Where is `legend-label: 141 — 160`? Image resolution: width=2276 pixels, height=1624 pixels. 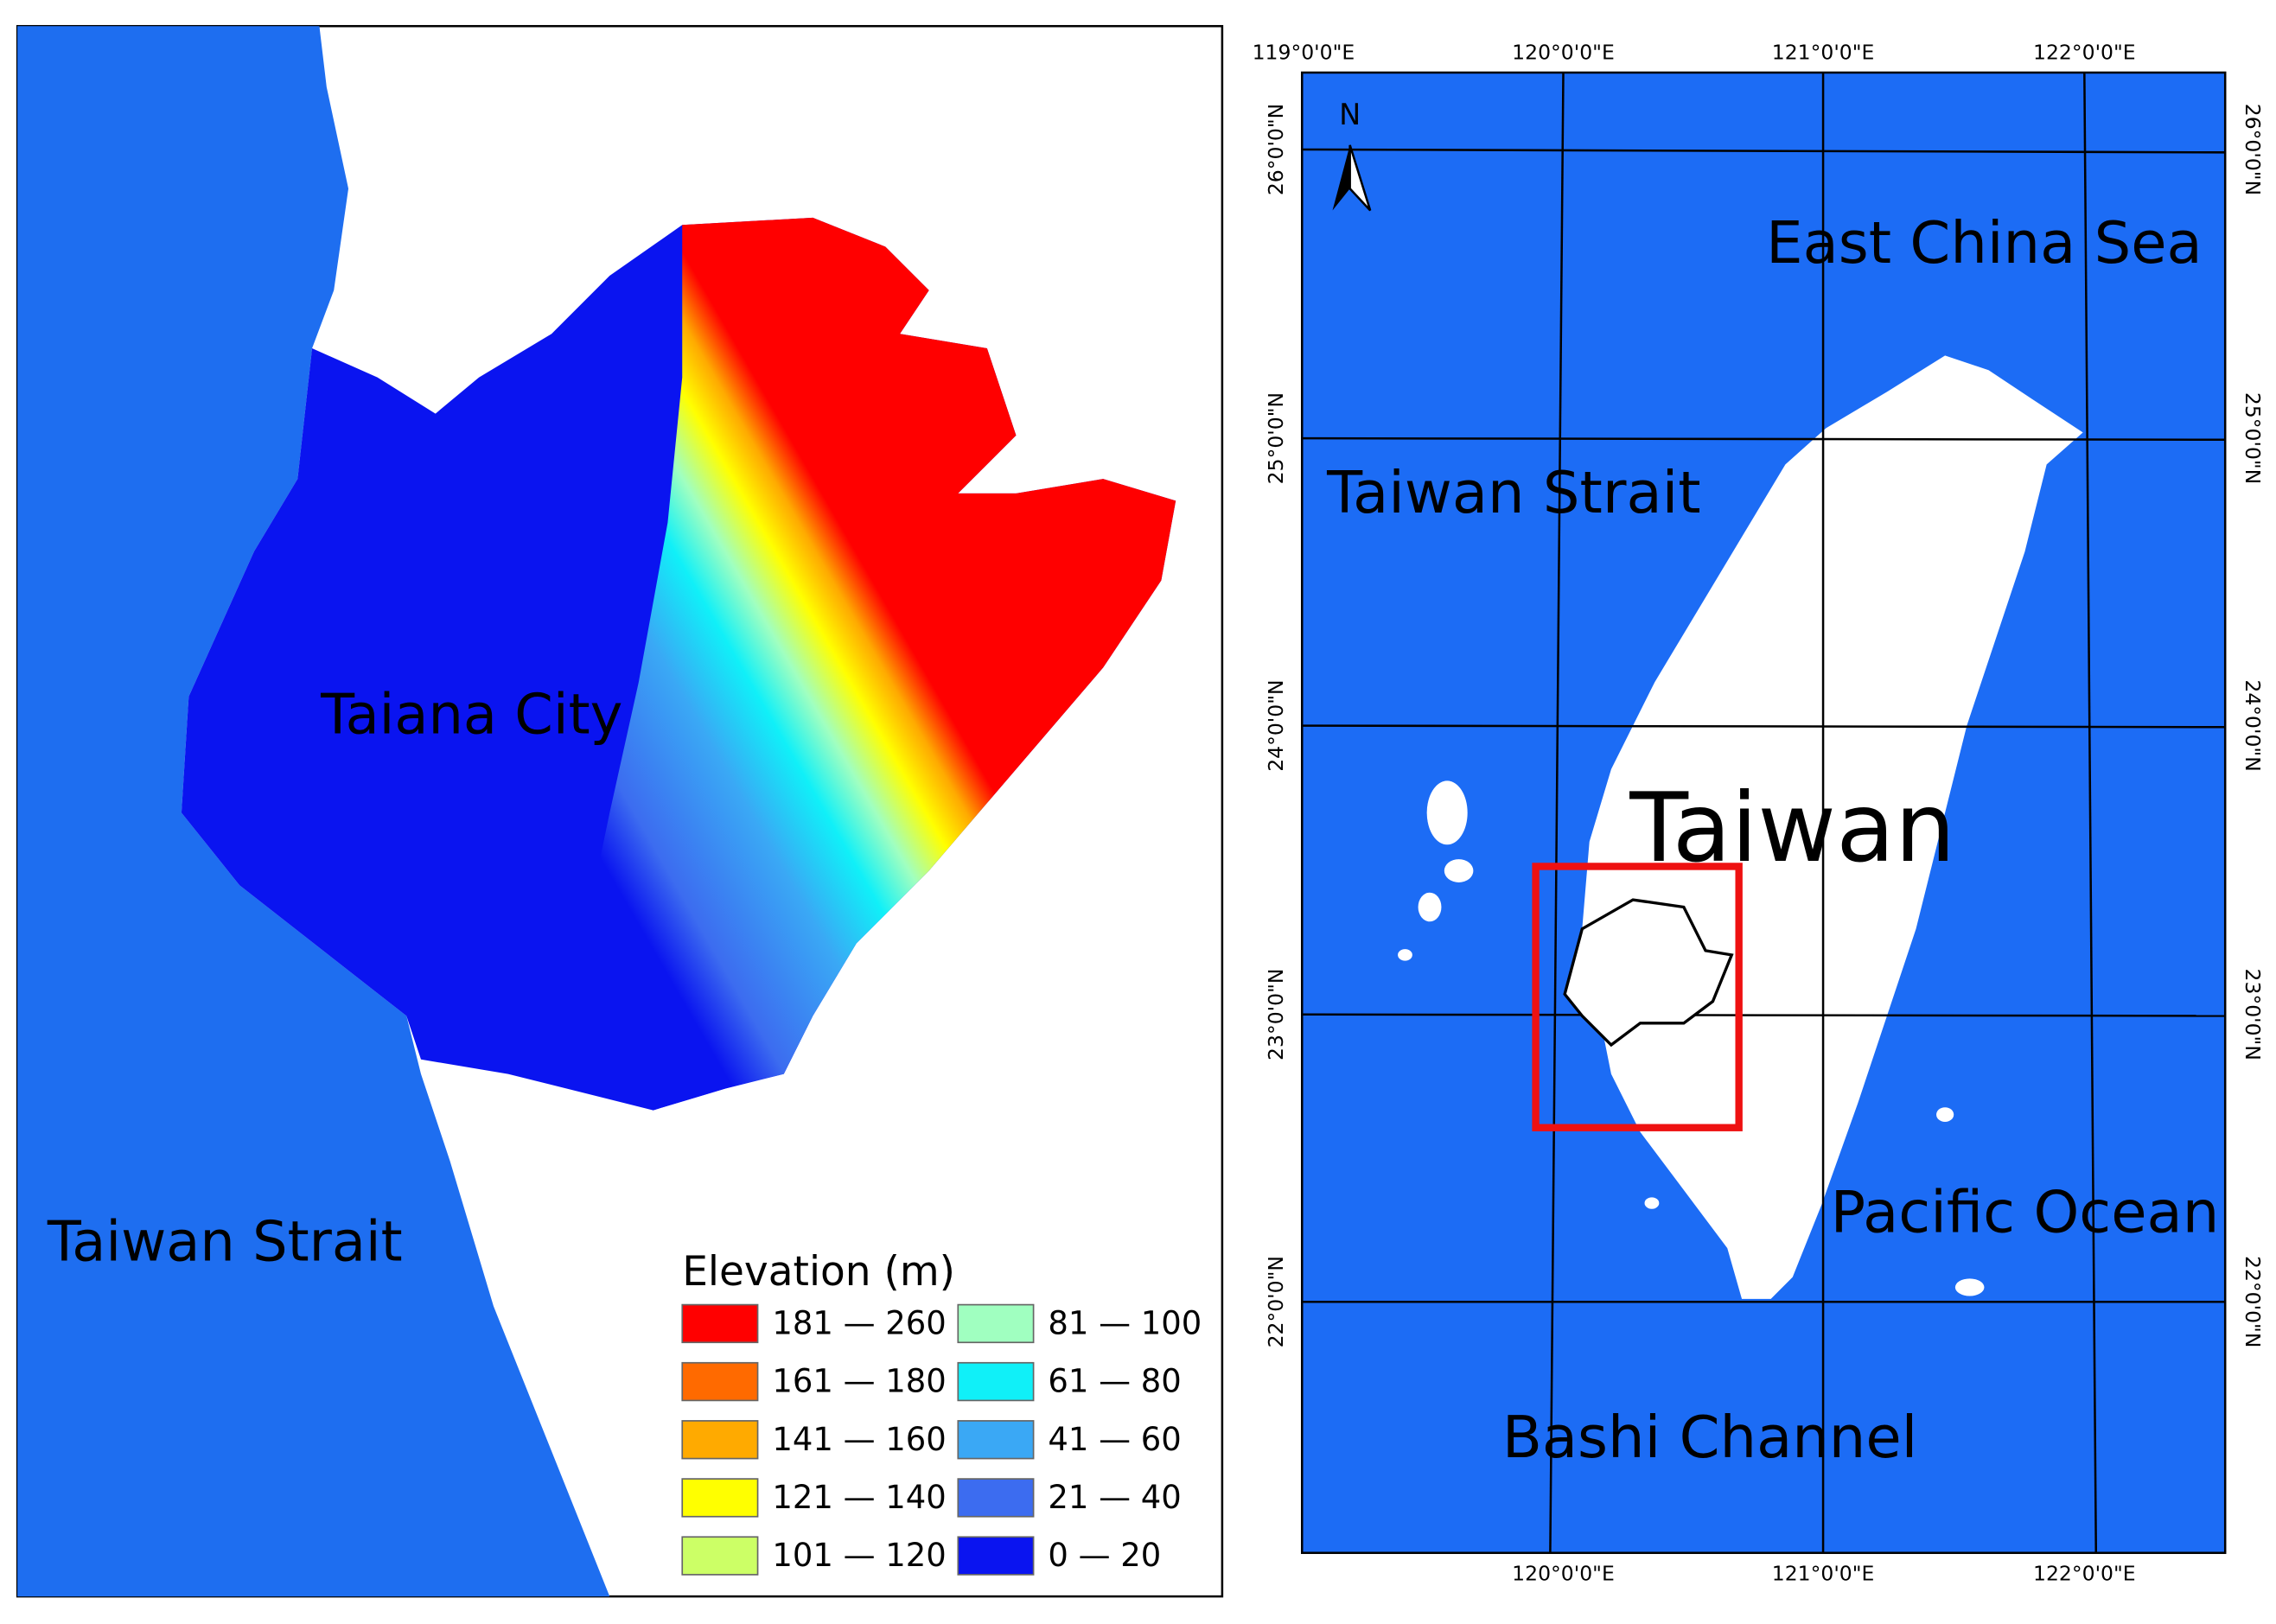
legend-label: 141 — 160 is located at coordinates (859, 1439).